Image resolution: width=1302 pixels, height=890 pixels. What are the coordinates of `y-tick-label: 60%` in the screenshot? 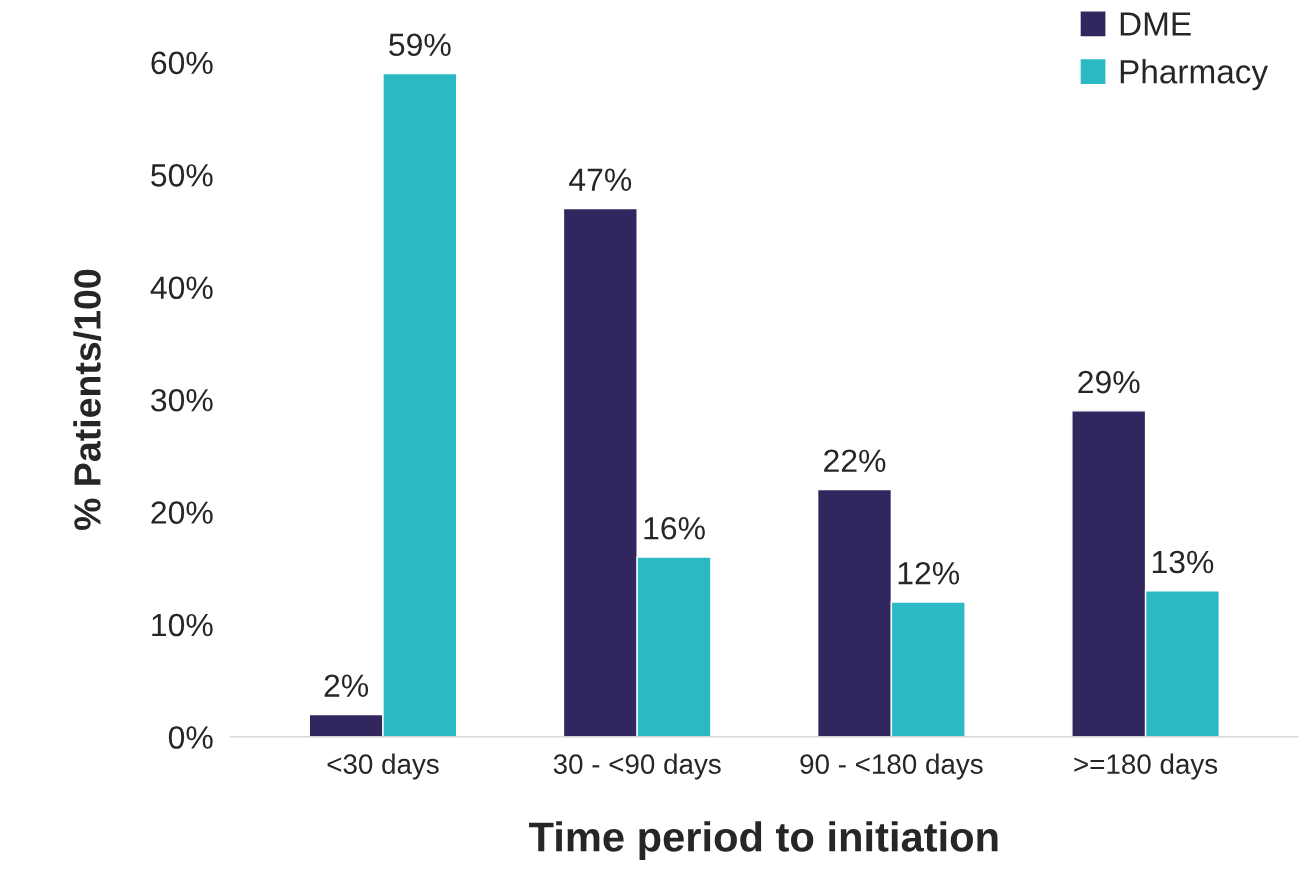 It's located at (182, 63).